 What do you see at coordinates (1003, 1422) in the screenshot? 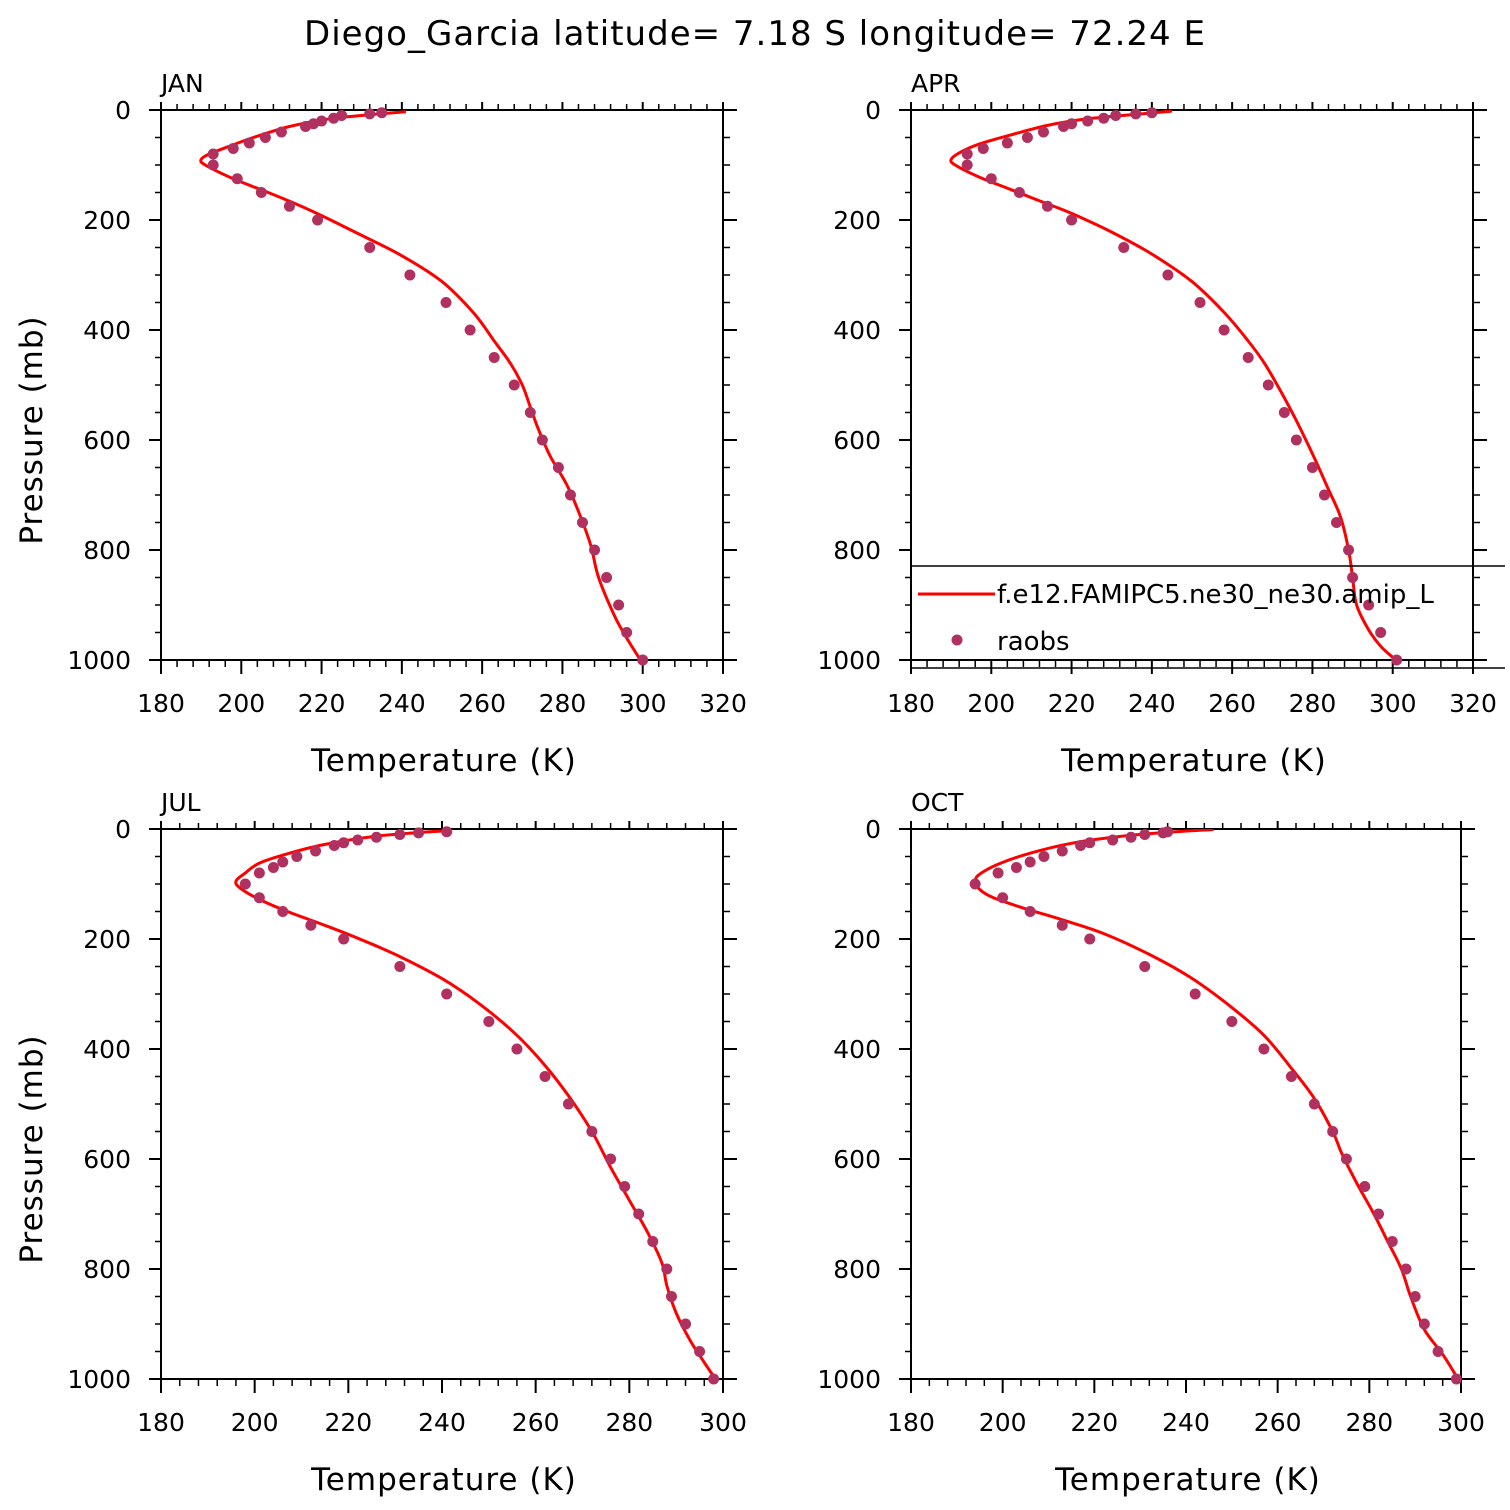
I see `oct-x-tick-label: 200` at bounding box center [1003, 1422].